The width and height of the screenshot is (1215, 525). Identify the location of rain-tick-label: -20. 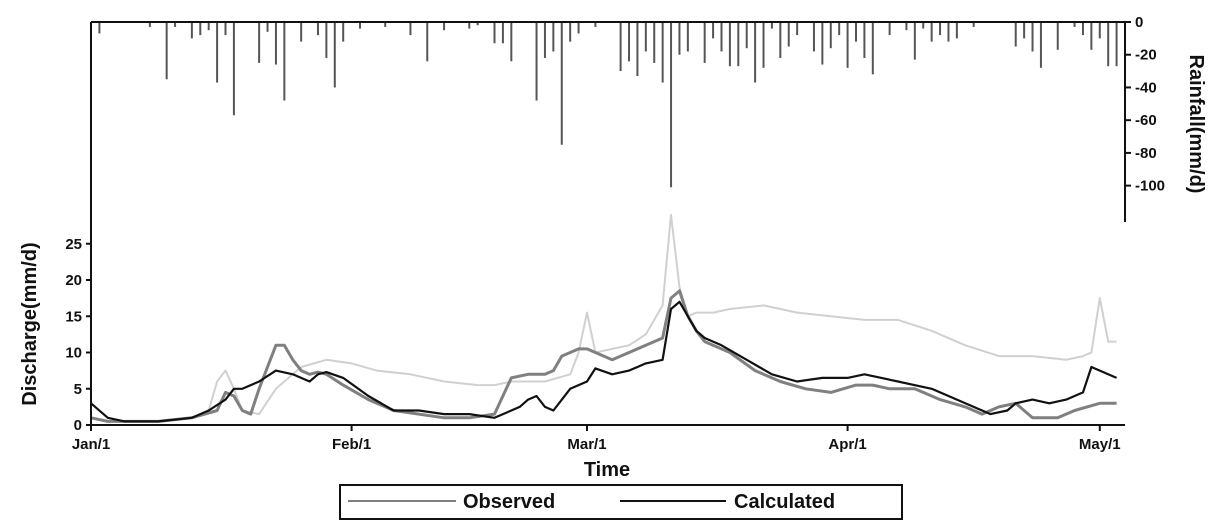
(1146, 55).